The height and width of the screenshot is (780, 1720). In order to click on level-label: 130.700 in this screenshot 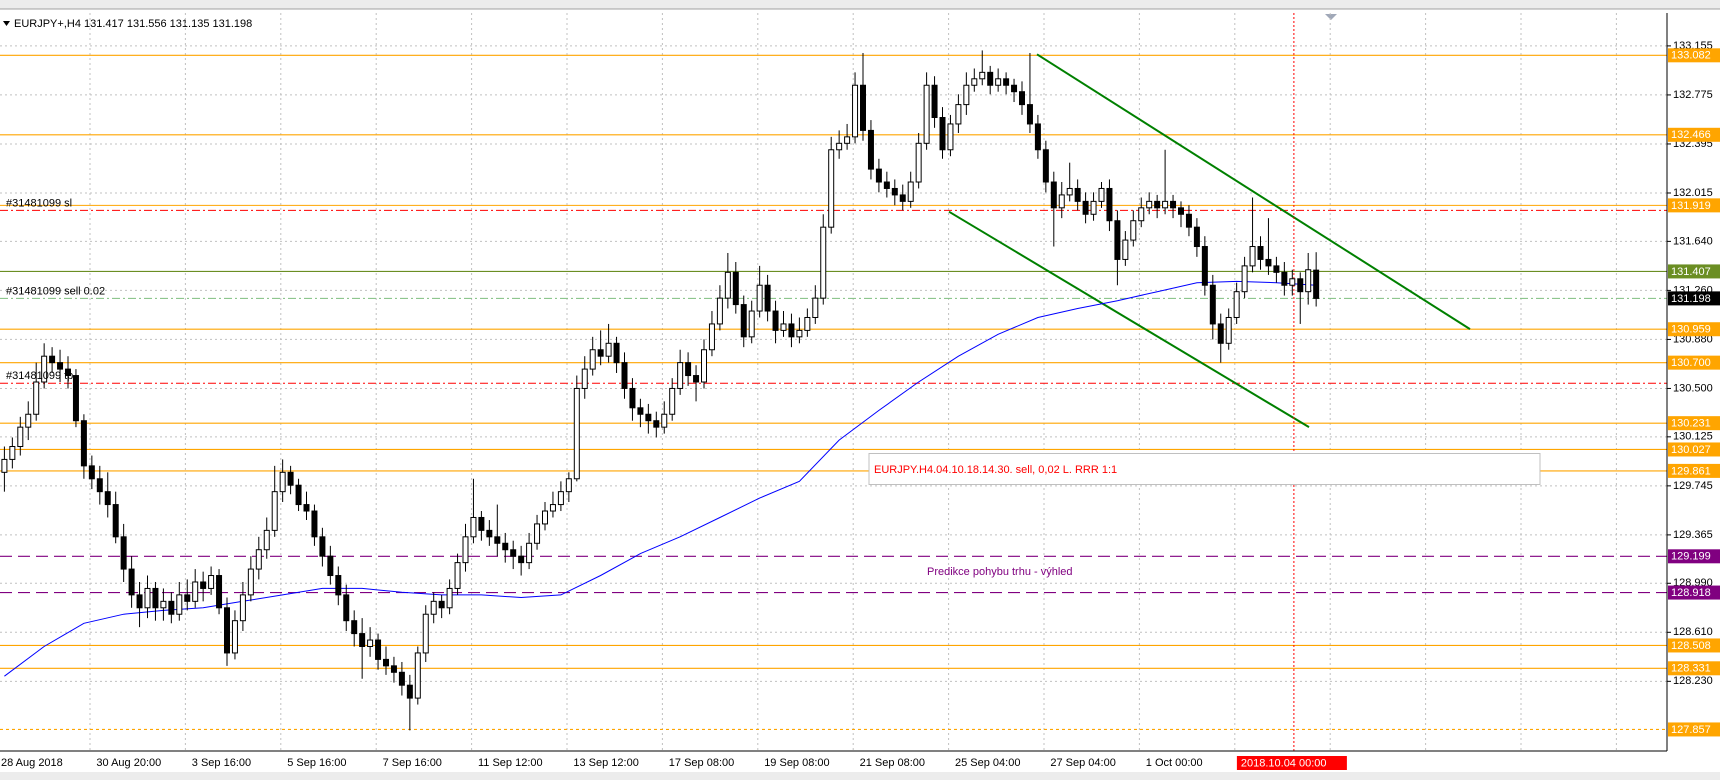, I will do `click(1691, 363)`.